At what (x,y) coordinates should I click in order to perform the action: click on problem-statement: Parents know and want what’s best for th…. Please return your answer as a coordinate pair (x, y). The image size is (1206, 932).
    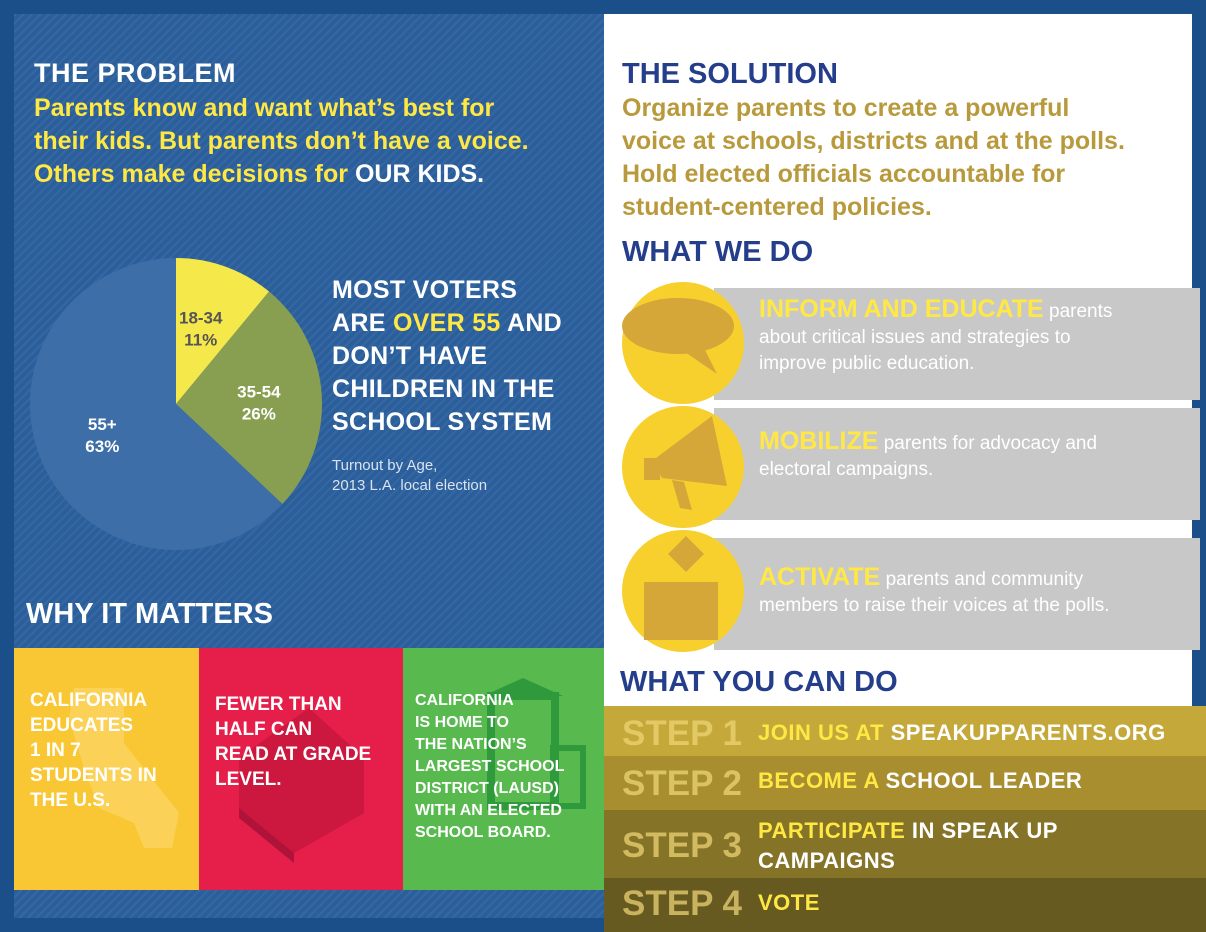
    Looking at the image, I should click on (314, 141).